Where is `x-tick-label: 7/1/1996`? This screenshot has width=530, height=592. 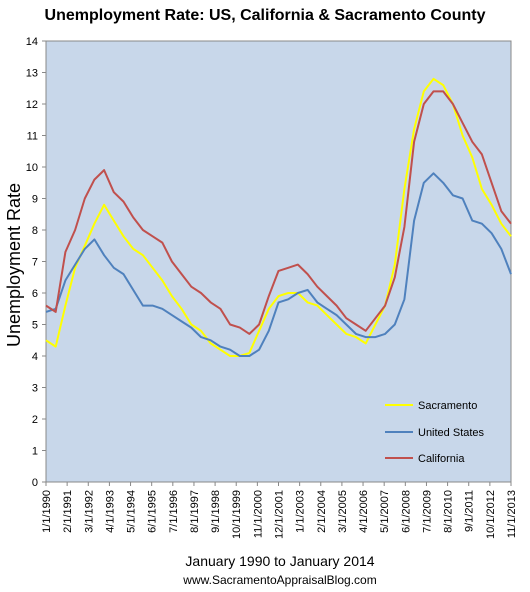
x-tick-label: 7/1/1996 is located at coordinates (174, 511).